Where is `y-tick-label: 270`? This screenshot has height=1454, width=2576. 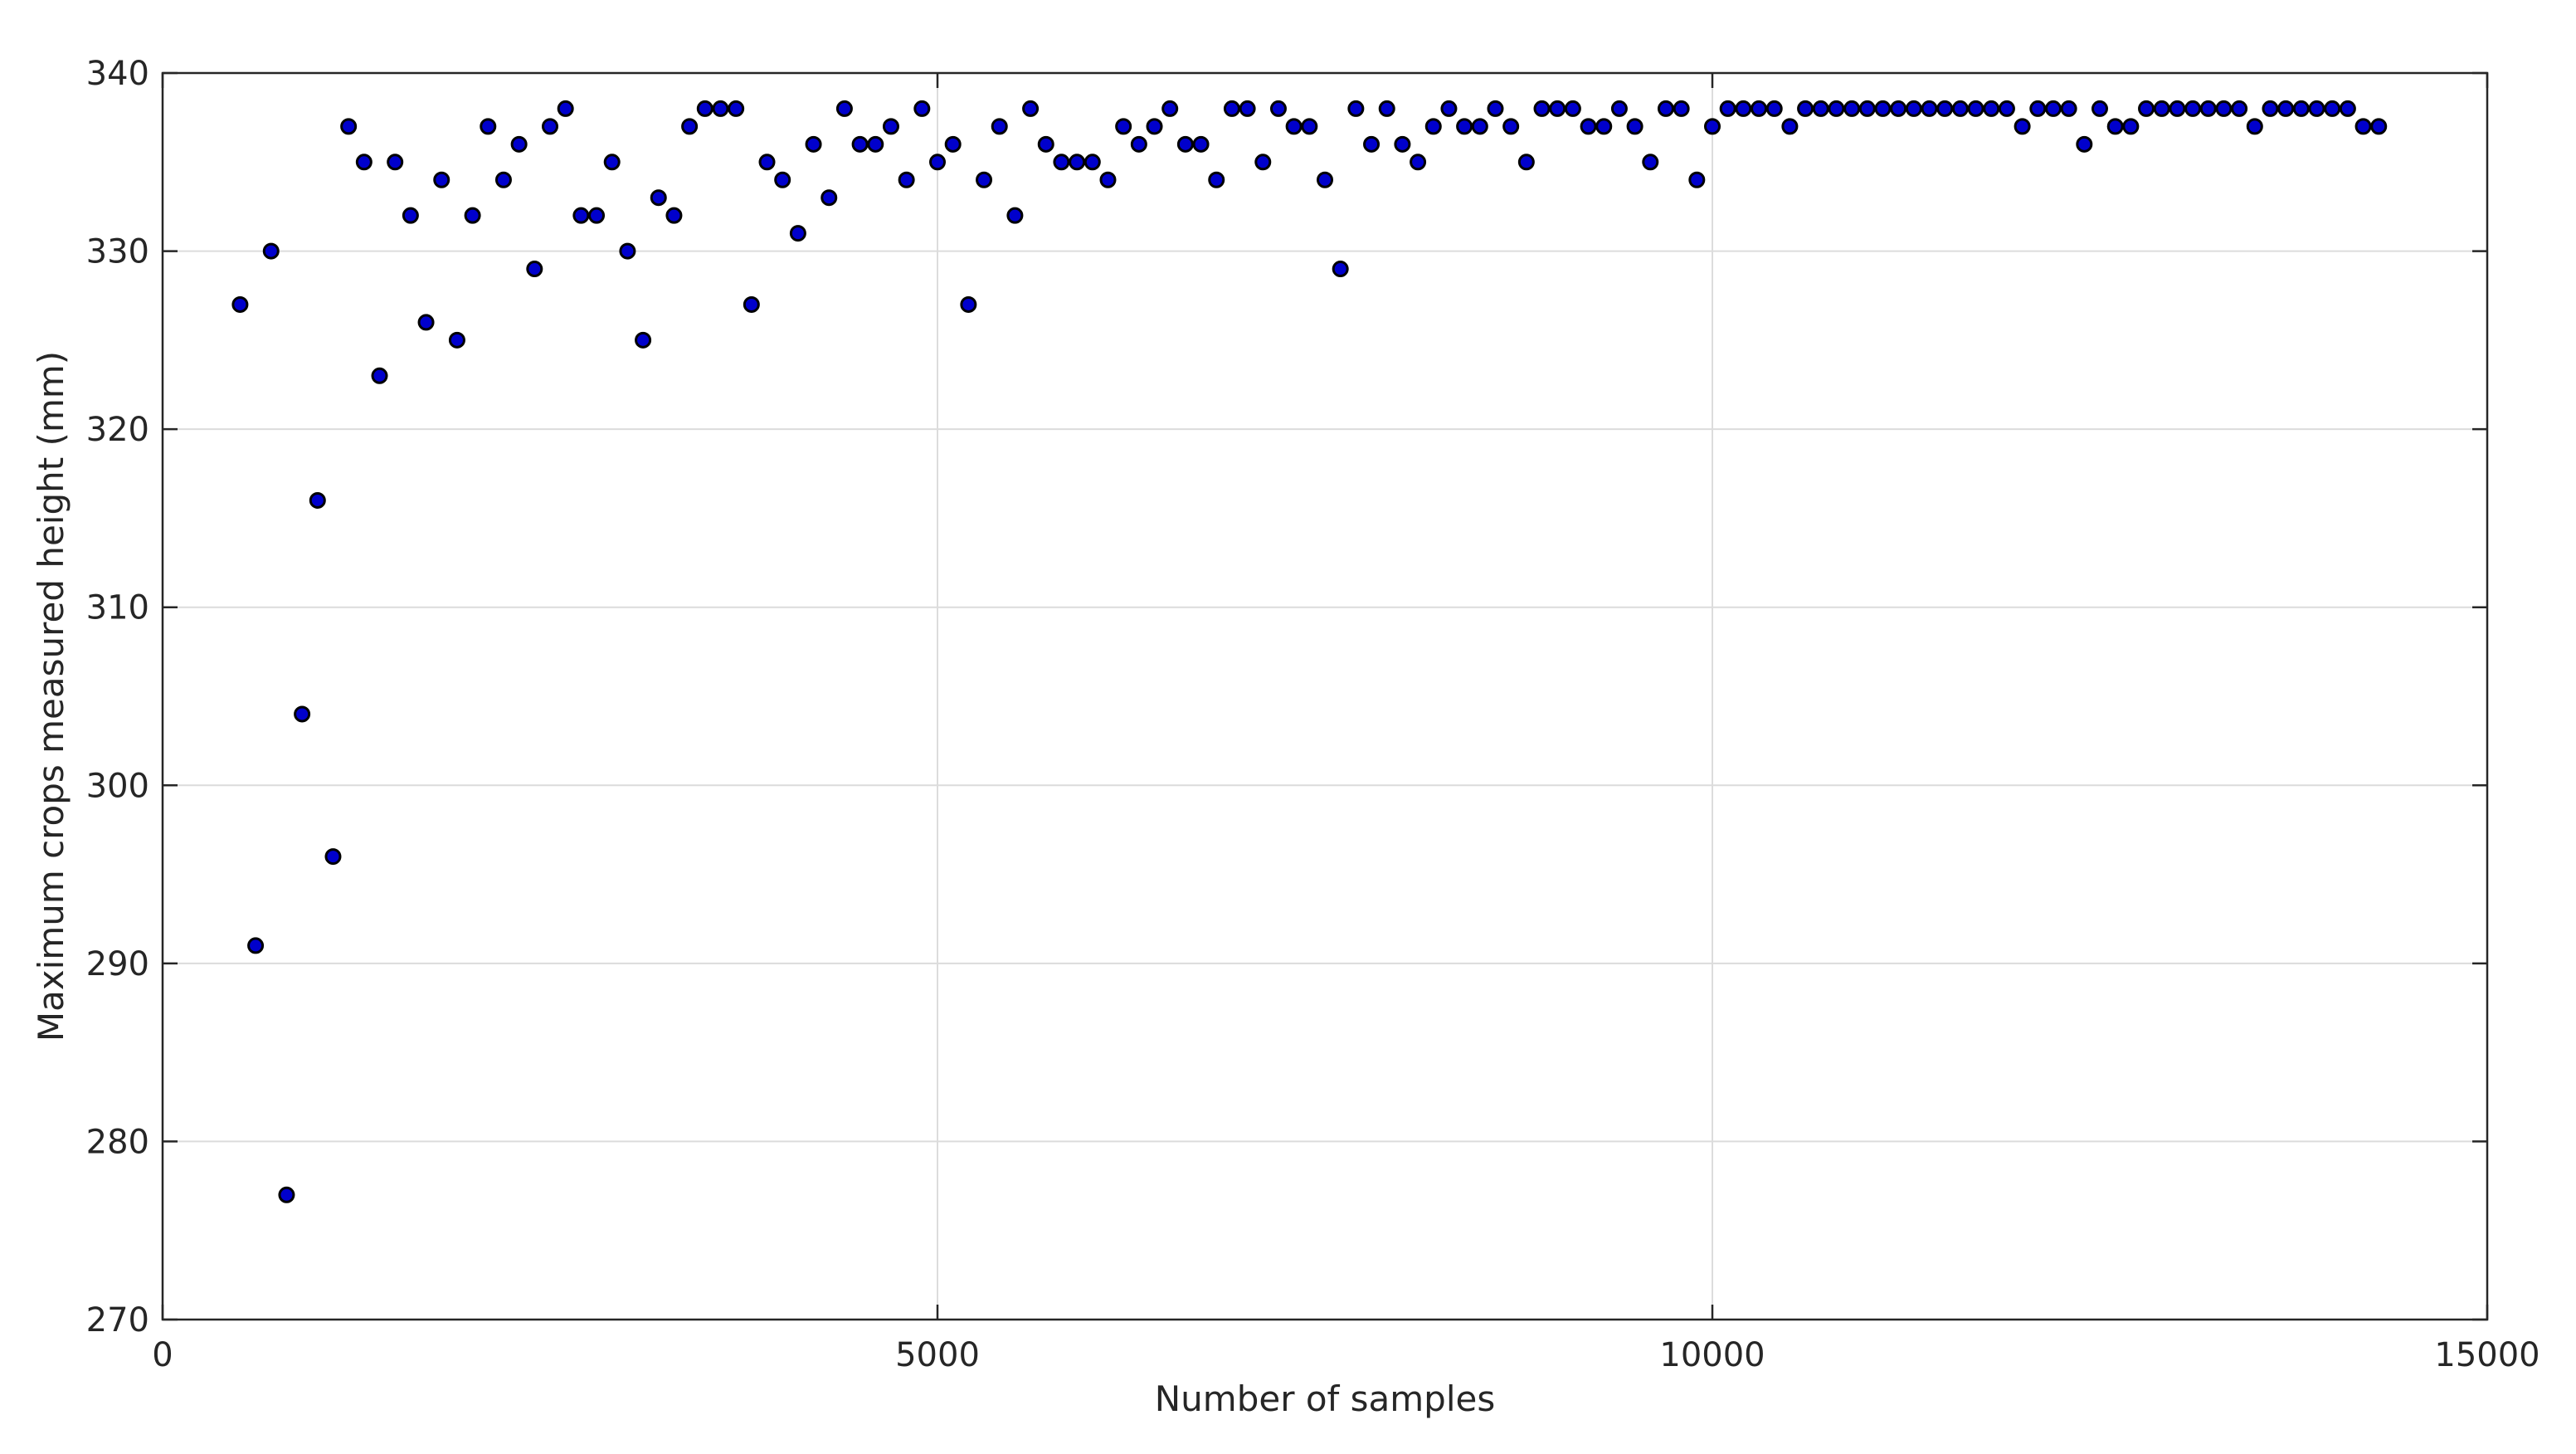
y-tick-label: 270 is located at coordinates (117, 1320).